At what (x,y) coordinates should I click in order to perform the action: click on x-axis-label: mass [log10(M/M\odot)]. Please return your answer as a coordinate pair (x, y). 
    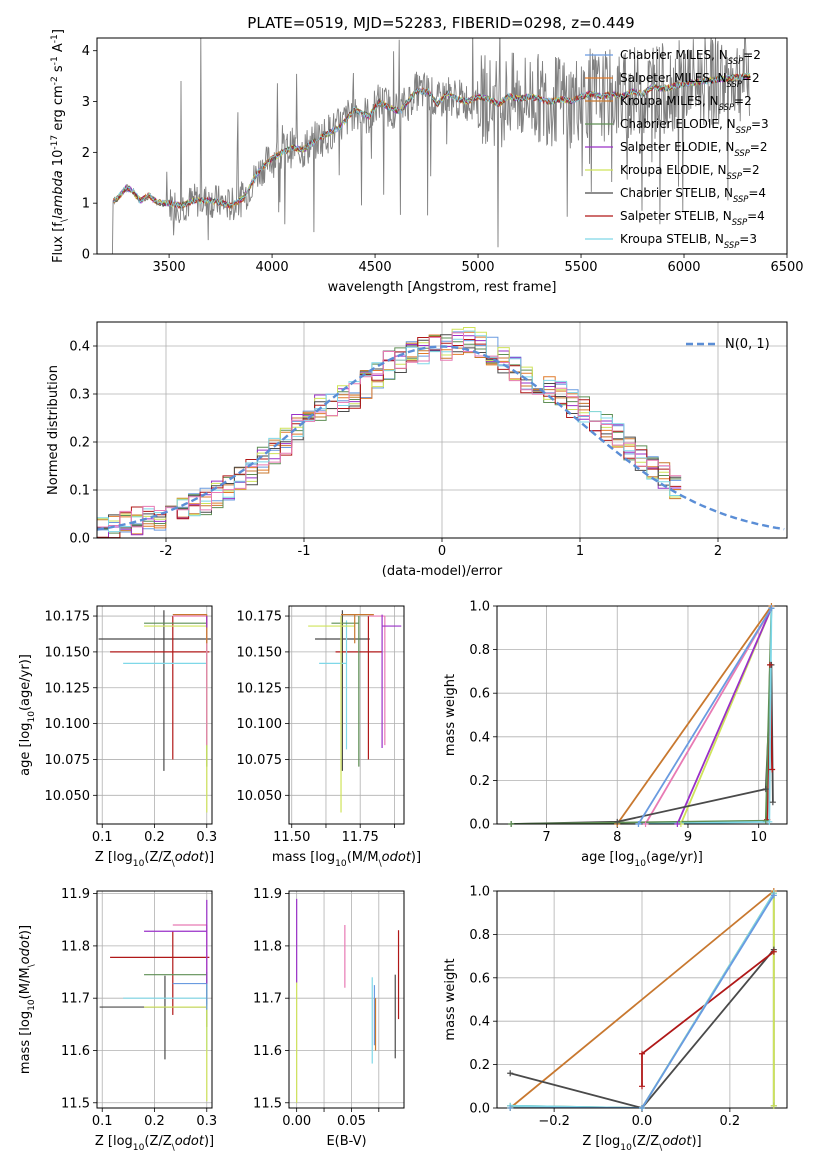
    Looking at the image, I should click on (346, 859).